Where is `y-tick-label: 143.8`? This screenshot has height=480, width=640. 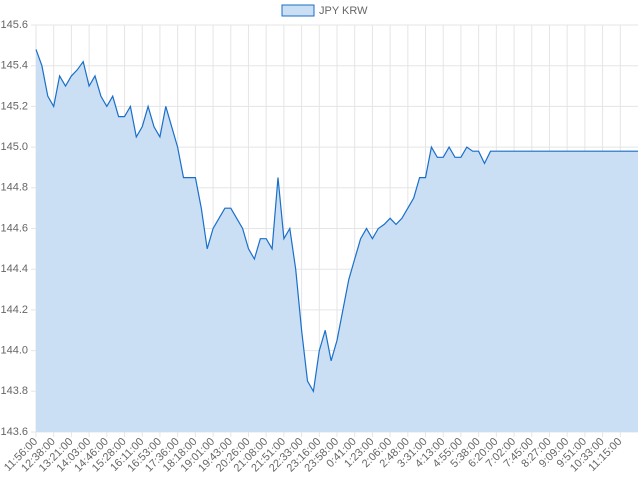 y-tick-label: 143.8 is located at coordinates (14, 391).